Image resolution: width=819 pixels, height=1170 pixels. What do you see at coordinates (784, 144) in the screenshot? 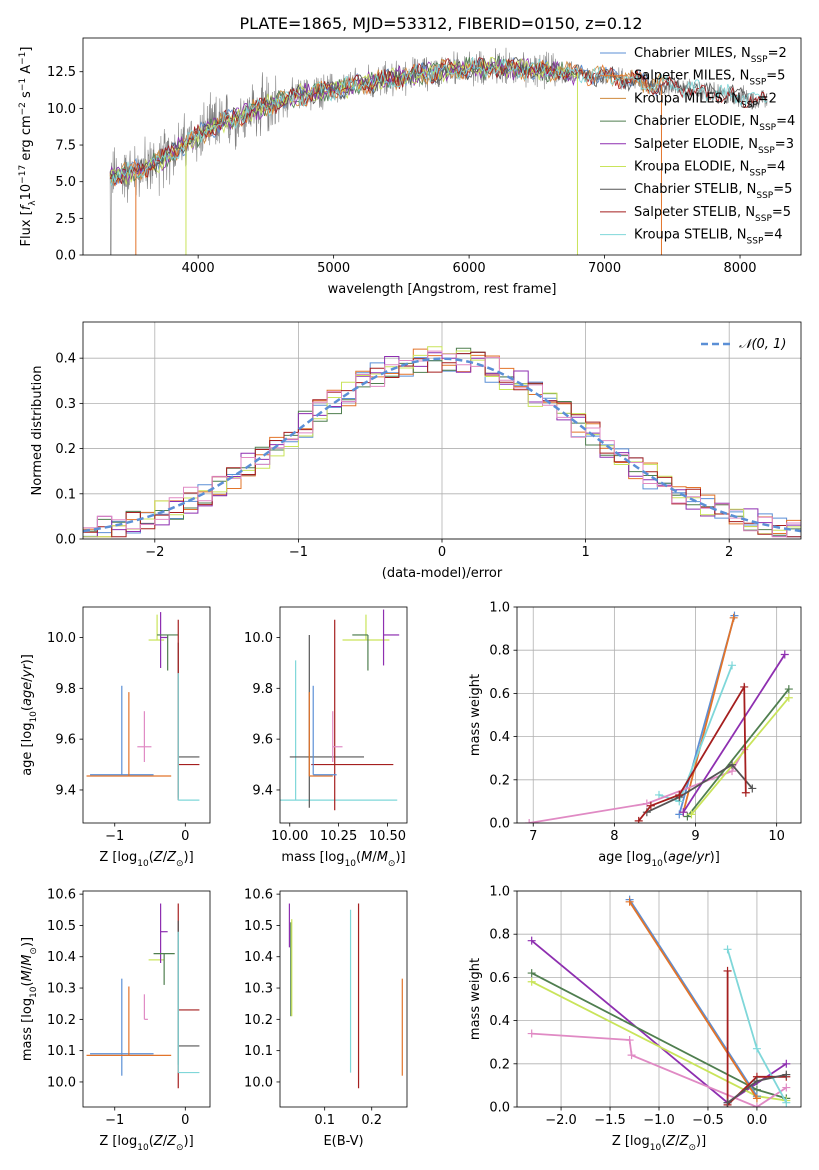
I see `label-part: =3` at bounding box center [784, 144].